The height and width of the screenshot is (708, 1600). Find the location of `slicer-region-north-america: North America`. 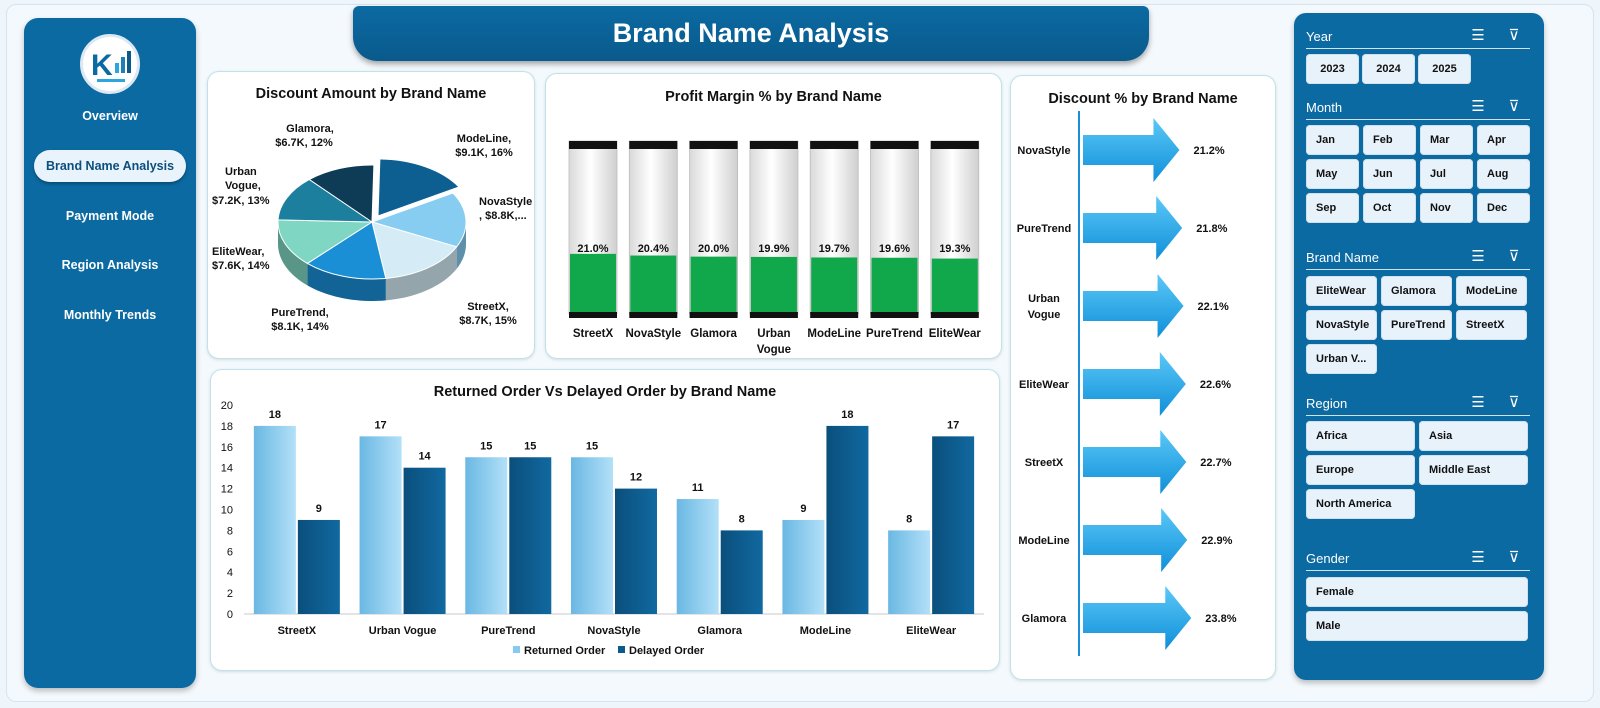

slicer-region-north-america: North America is located at coordinates (1360, 504).